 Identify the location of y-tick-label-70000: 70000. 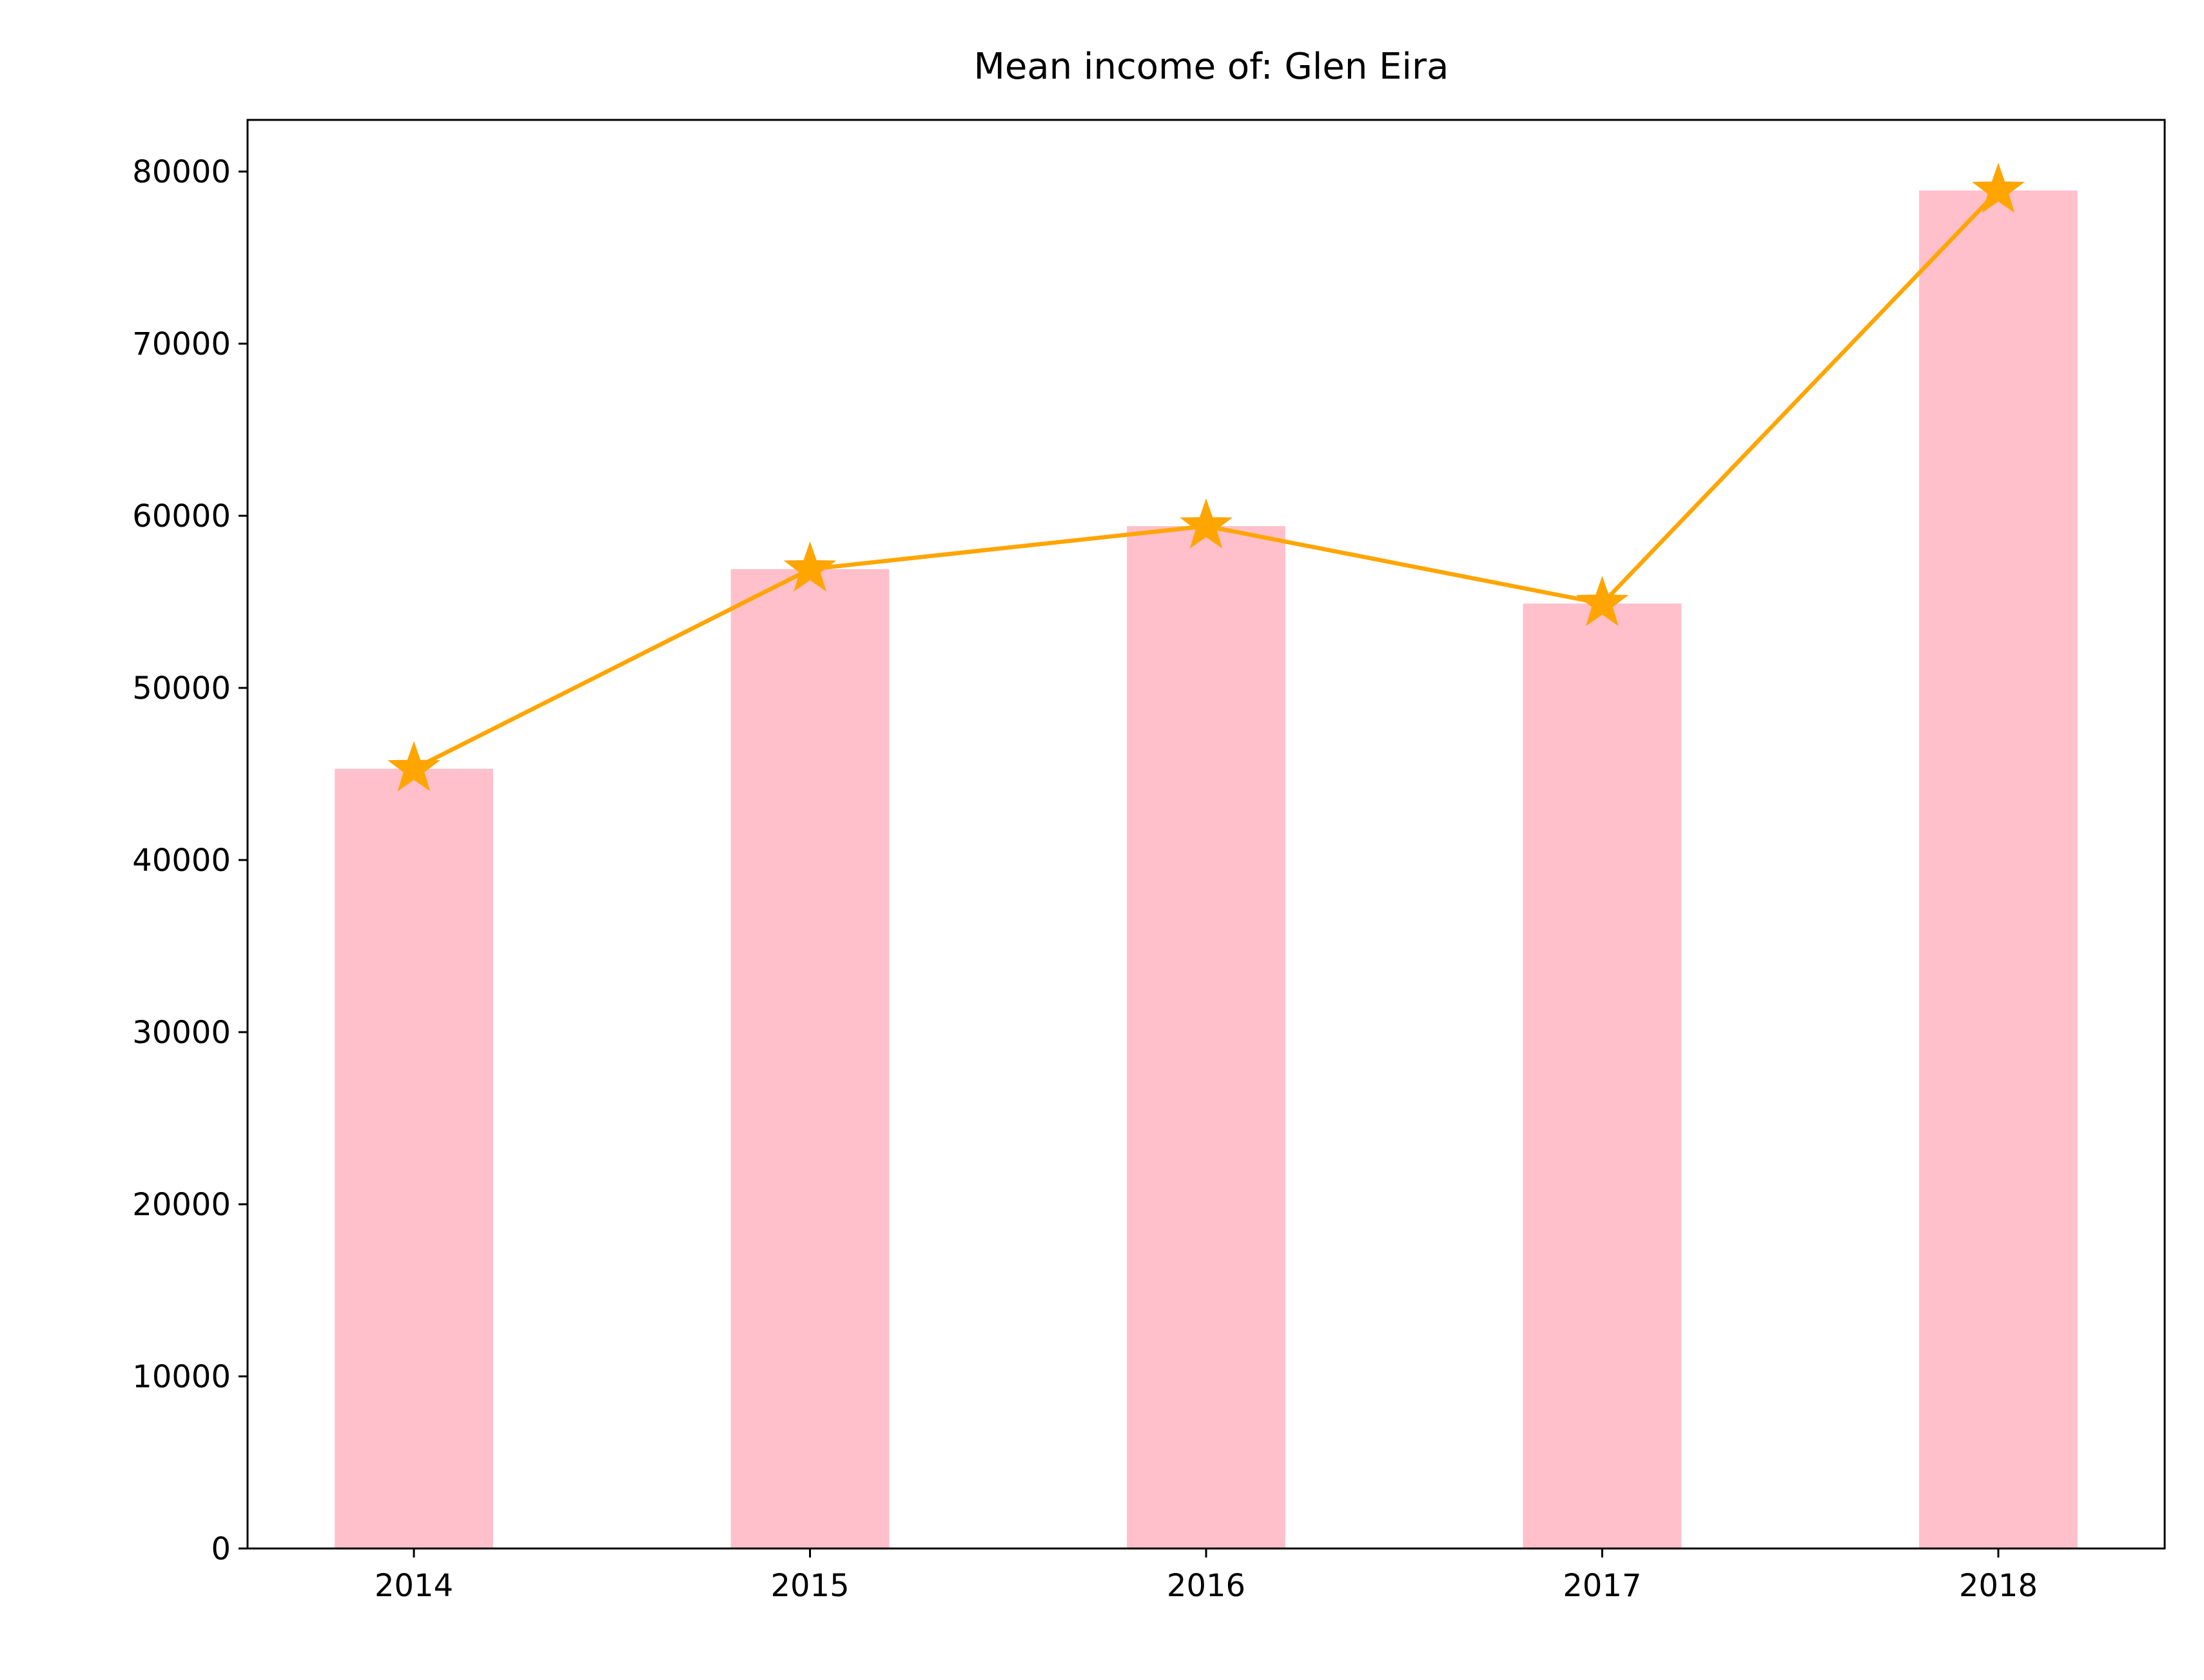
(181, 344).